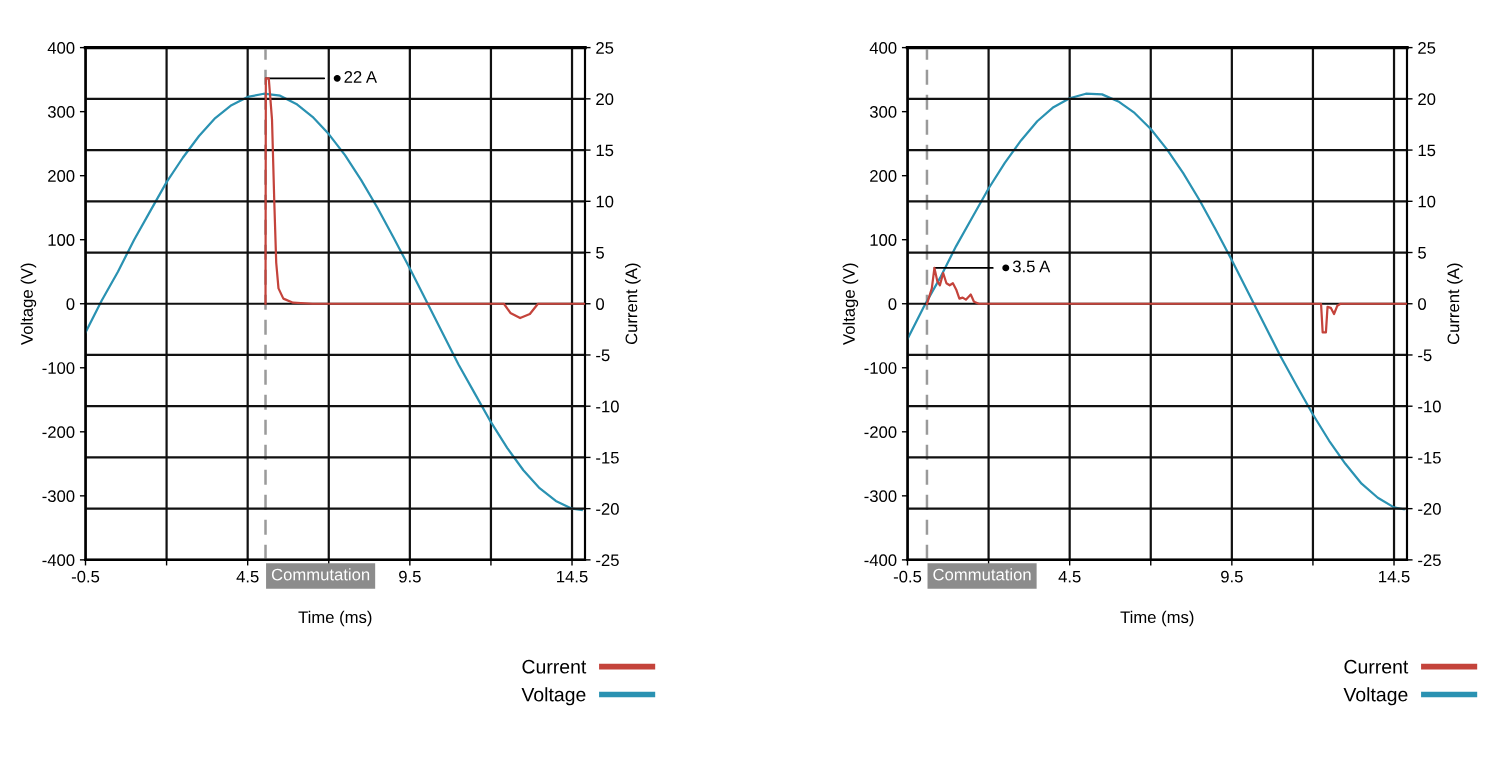  What do you see at coordinates (1031, 266) in the screenshot?
I see `annotation: 3.5 A` at bounding box center [1031, 266].